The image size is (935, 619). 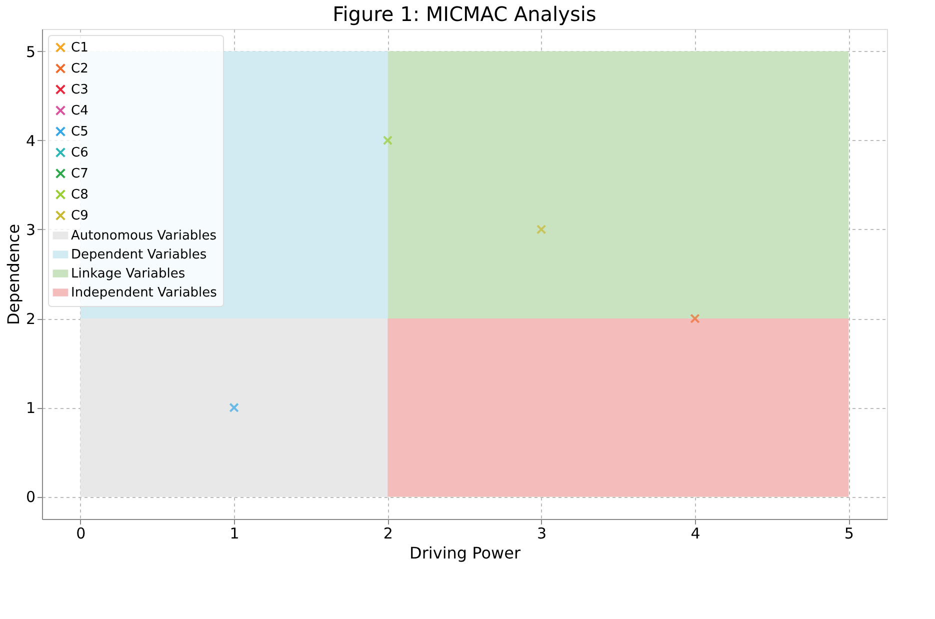 I want to click on x-tick-label: 2, so click(x=388, y=533).